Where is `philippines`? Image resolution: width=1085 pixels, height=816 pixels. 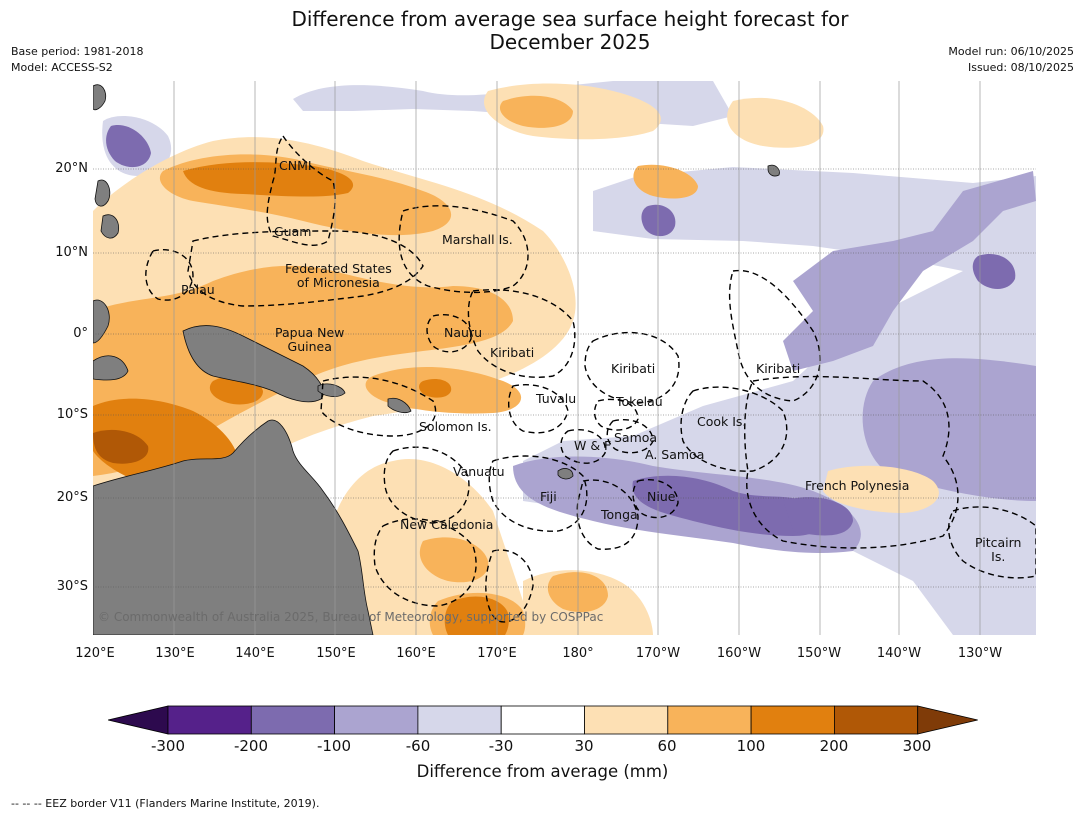 philippines is located at coordinates (106, 161).